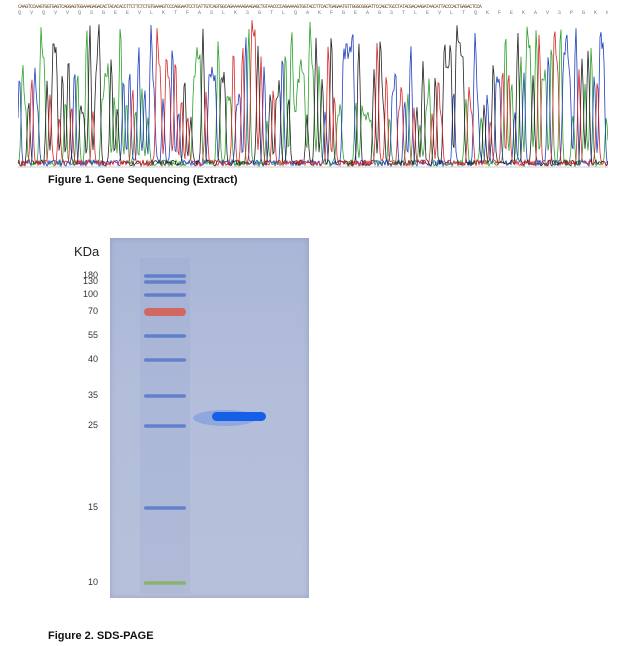  Describe the element at coordinates (90, 275) in the screenshot. I see `marker-label-180: 180` at that location.